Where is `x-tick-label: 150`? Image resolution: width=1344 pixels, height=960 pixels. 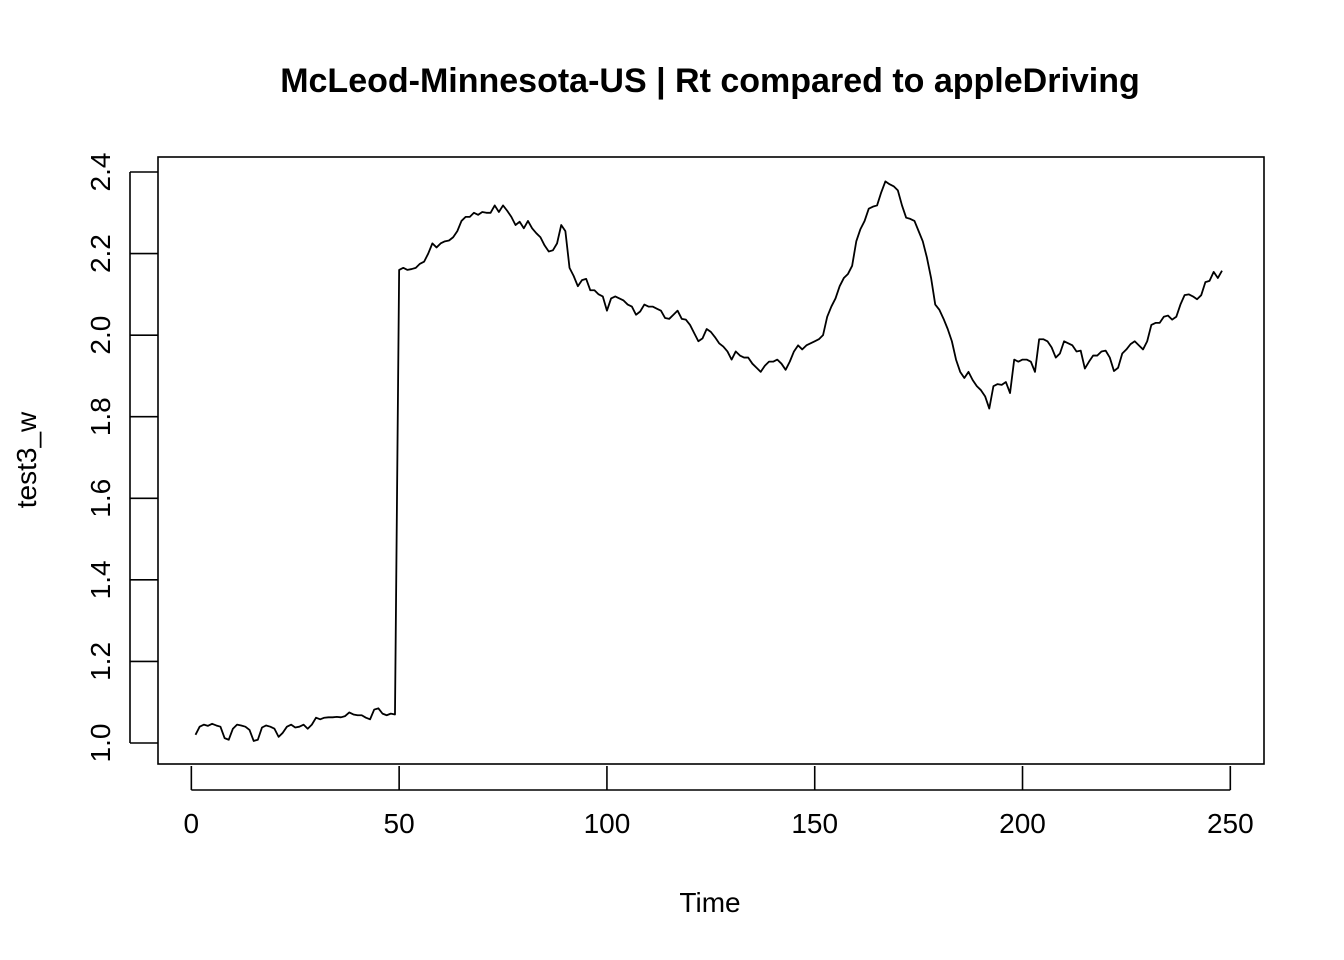 x-tick-label: 150 is located at coordinates (814, 823).